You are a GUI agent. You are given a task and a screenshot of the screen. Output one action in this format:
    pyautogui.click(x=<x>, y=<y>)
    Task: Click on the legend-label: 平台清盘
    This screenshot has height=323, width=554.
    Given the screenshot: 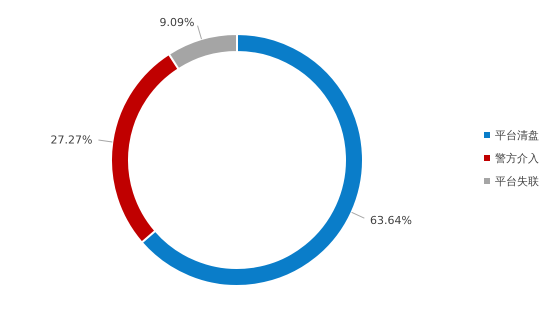 What is the action you would take?
    pyautogui.click(x=517, y=135)
    